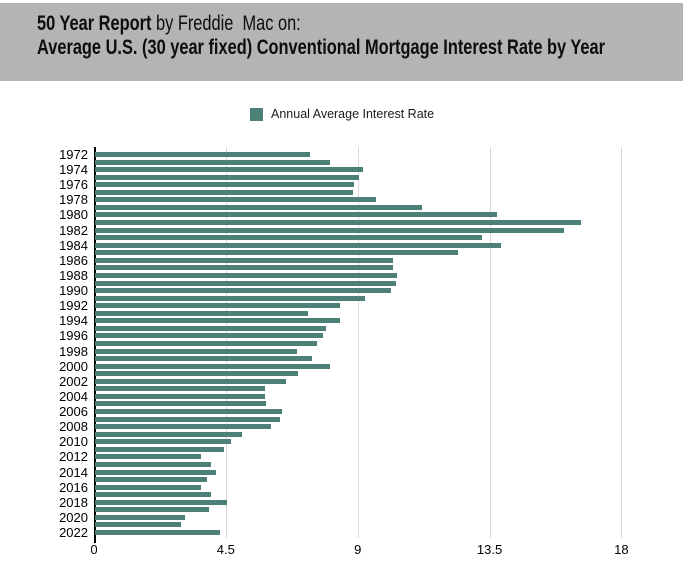 This screenshot has width=700, height=583. Describe the element at coordinates (73, 517) in the screenshot. I see `ytick-2020: 2020` at that location.